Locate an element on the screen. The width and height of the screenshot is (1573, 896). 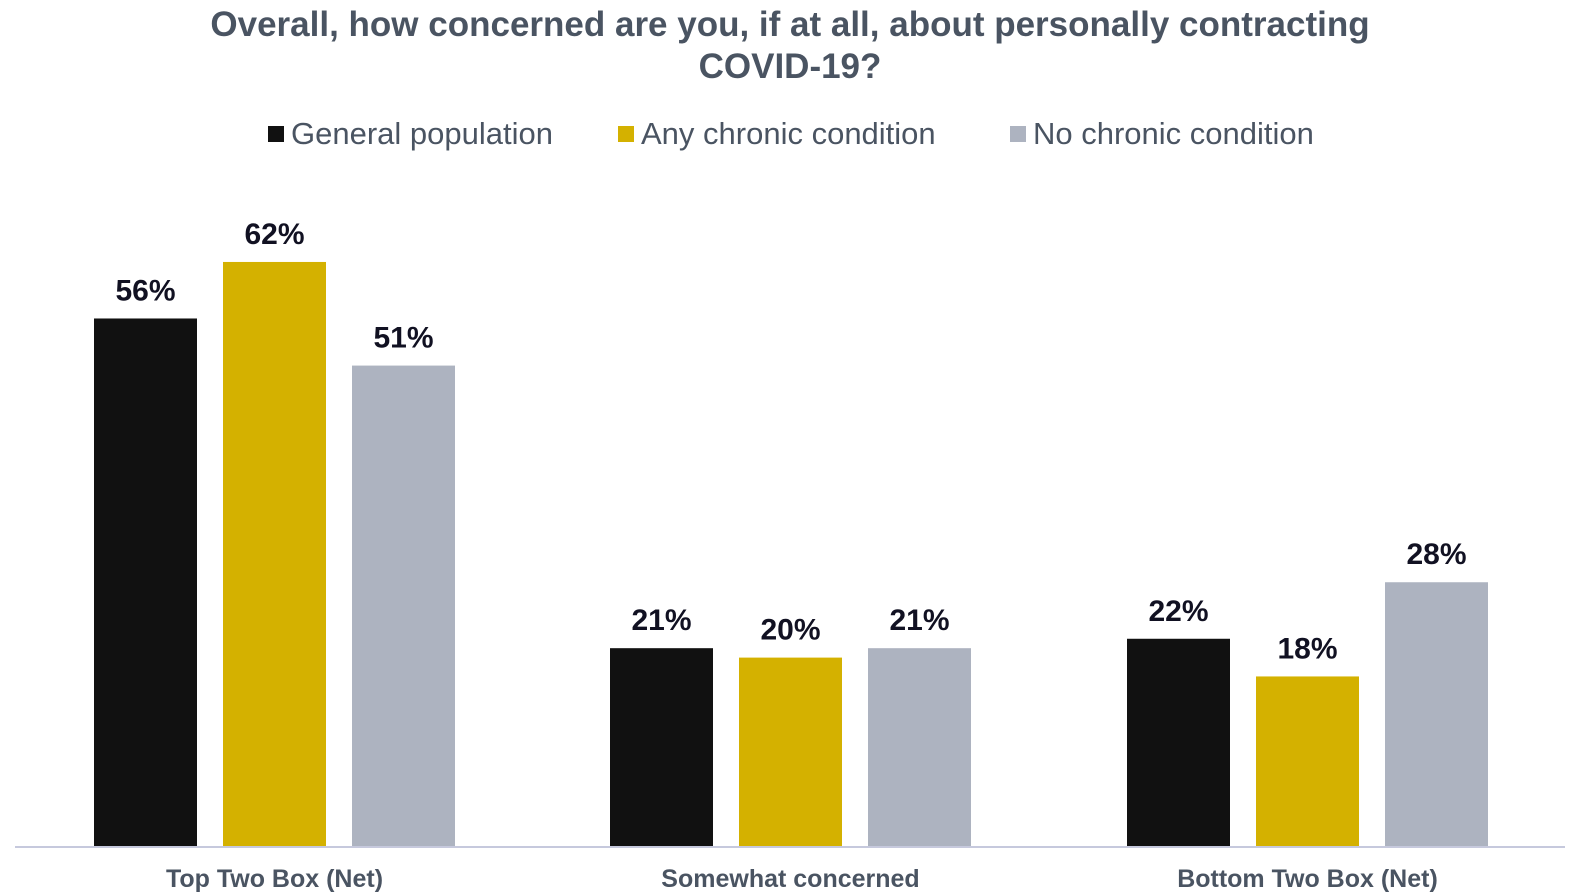
data-label-no-chronic-condition-somewhat-concerned: 21% is located at coordinates (919, 620).